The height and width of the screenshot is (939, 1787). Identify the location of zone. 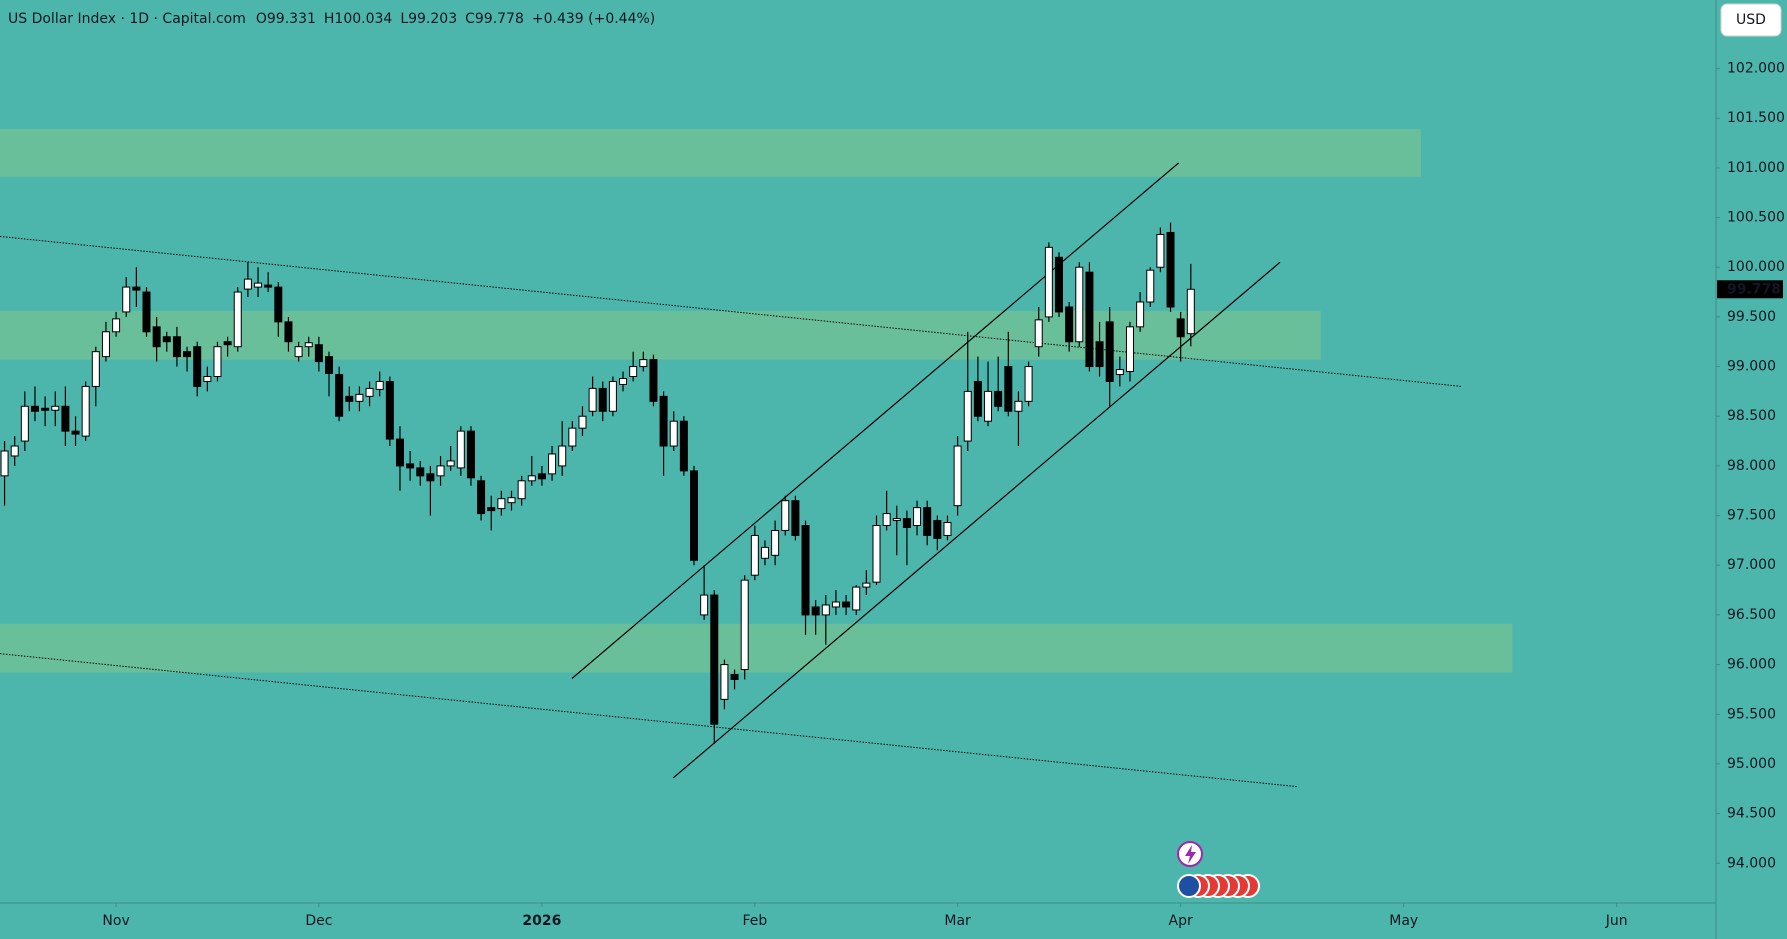
(710, 153).